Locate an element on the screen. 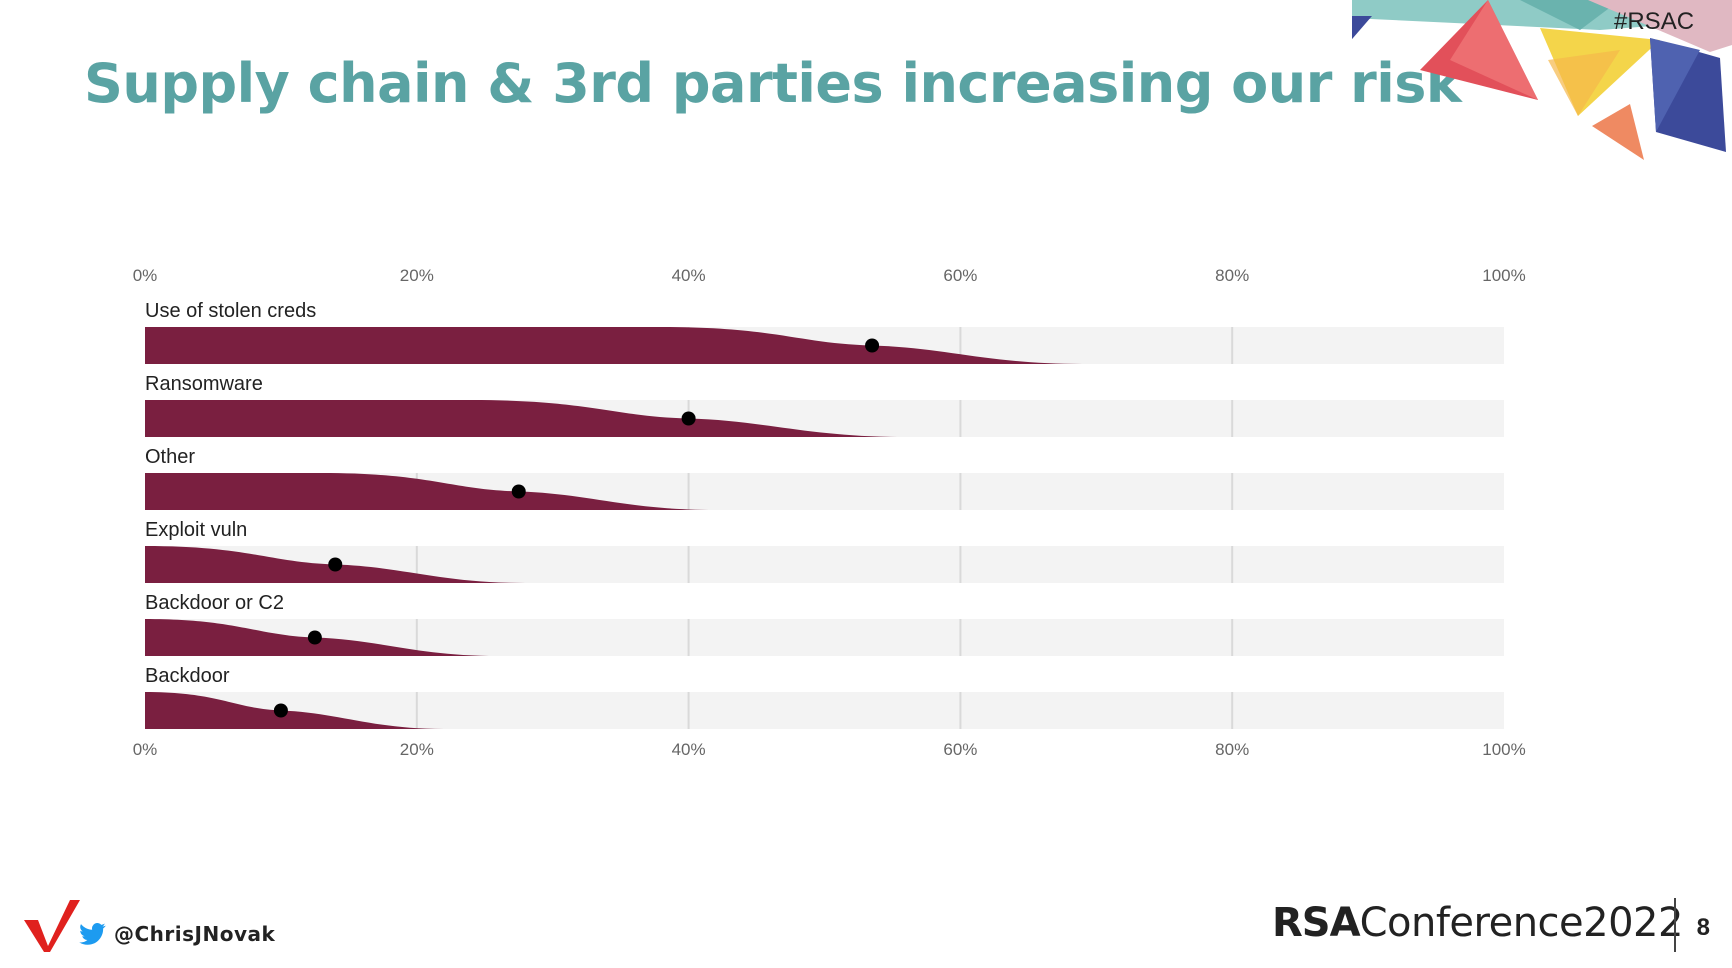 Image resolution: width=1732 pixels, height=968 pixels. footer-divider is located at coordinates (1675, 925).